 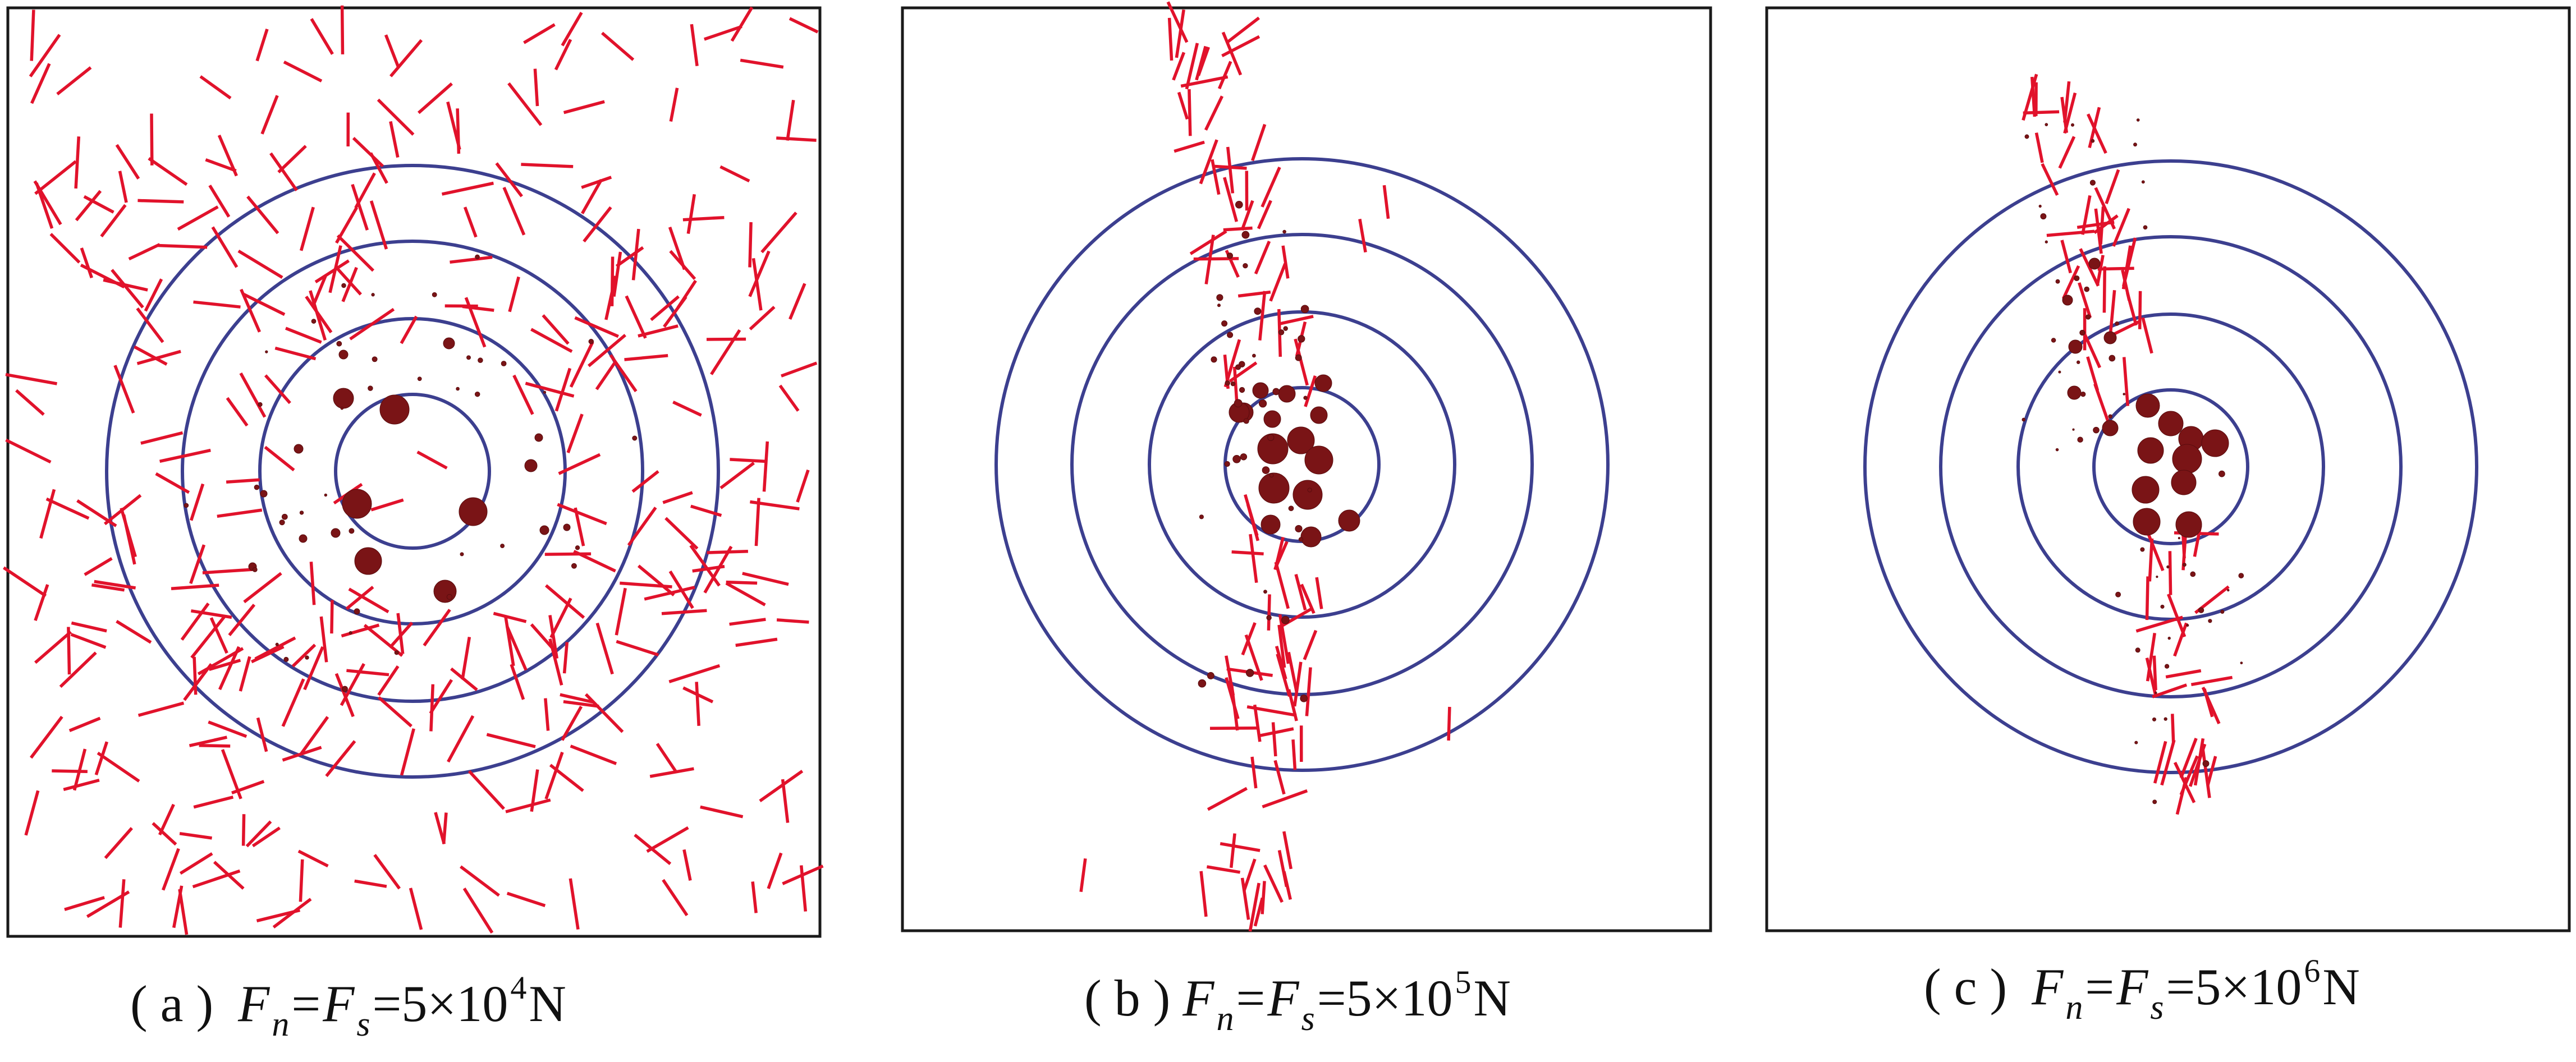 What do you see at coordinates (1283, 998) in the screenshot?
I see `caption-b-var2: F` at bounding box center [1283, 998].